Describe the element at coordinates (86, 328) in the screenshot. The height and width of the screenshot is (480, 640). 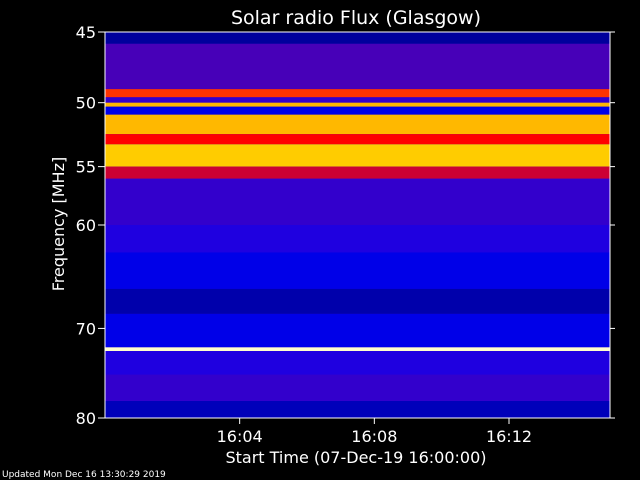
I see `y-tick-label: 70` at that location.